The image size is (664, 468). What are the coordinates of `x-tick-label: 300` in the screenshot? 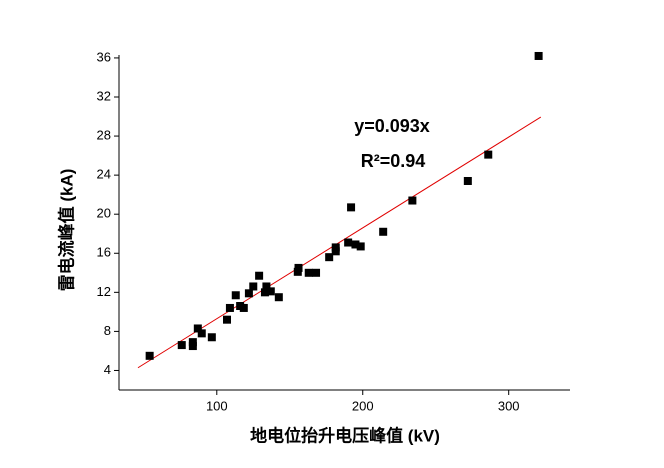 It's located at (509, 405).